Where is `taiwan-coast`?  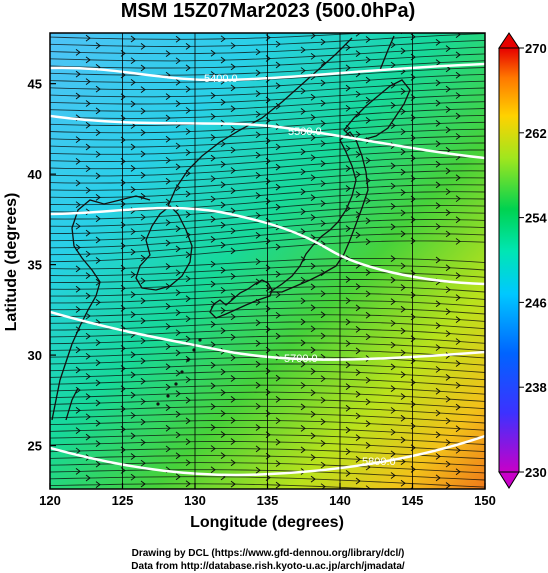 taiwan-coast is located at coordinates (72, 404).